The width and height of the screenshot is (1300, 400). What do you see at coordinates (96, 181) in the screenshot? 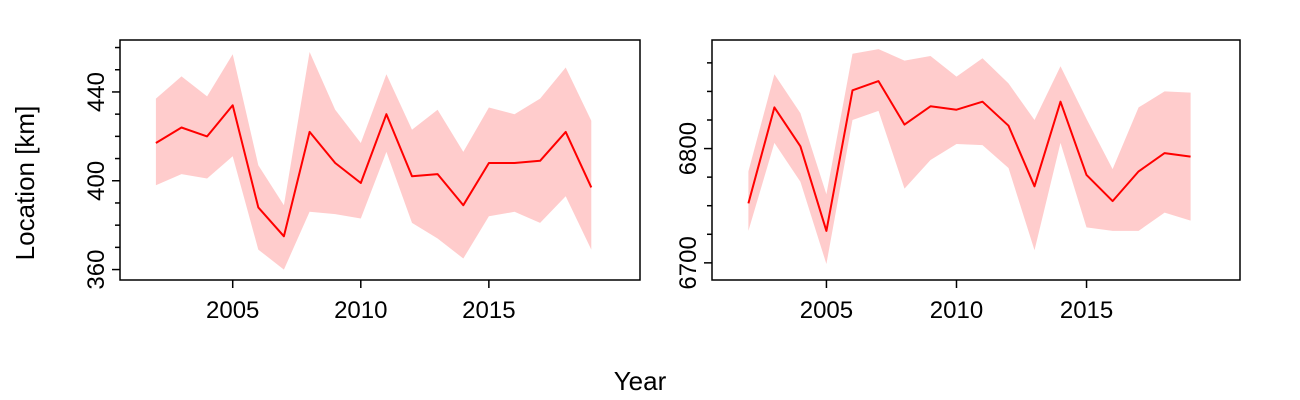
I see `y-tick-label: 400` at bounding box center [96, 181].